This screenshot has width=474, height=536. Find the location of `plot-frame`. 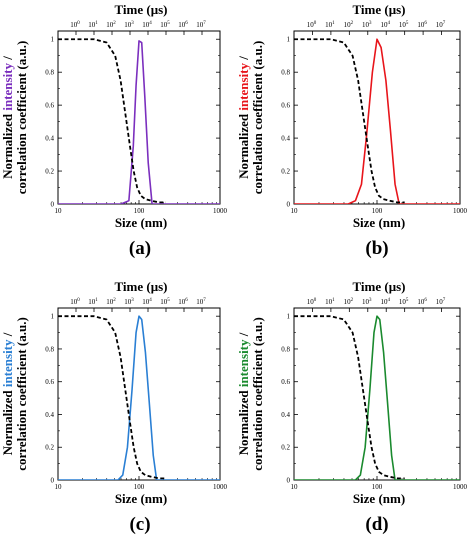

plot-frame is located at coordinates (139, 394).